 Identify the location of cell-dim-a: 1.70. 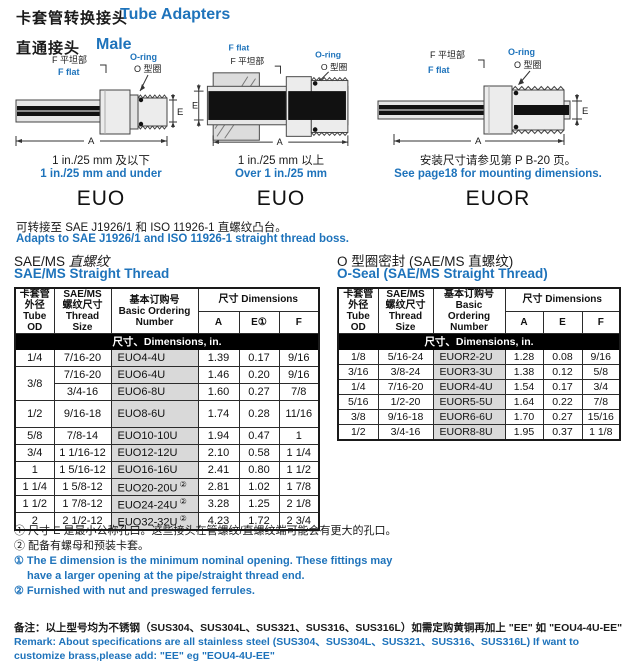
(524, 417).